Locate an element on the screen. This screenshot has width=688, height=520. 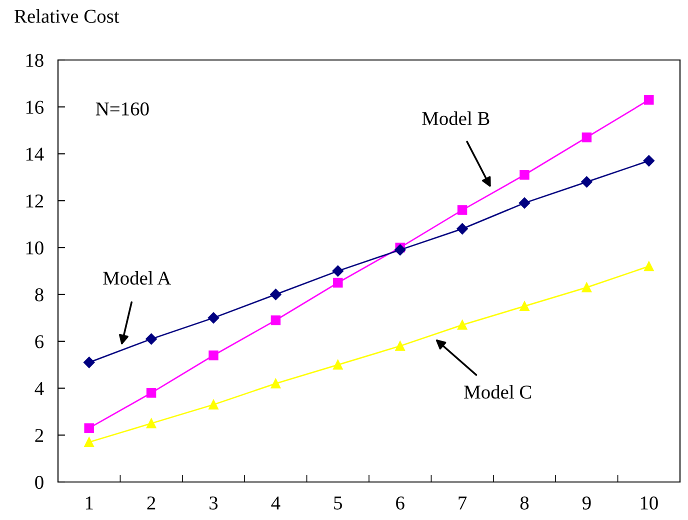
y-tick-label: 0 is located at coordinates (39, 482).